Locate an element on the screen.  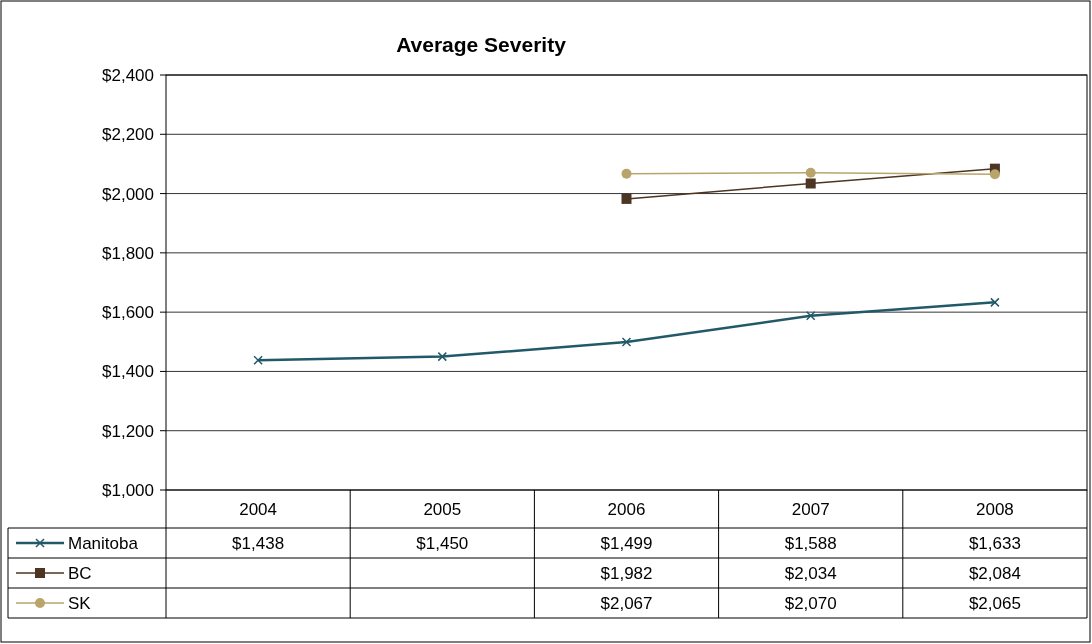
x-tick-label: 2005 is located at coordinates (442, 509).